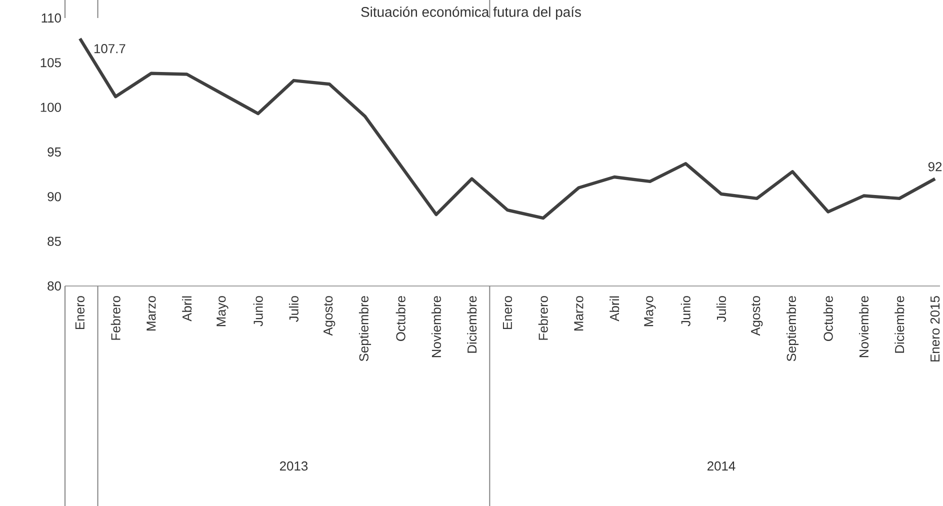 The image size is (943, 506). Describe the element at coordinates (51, 18) in the screenshot. I see `y-tick-label: 110` at that location.